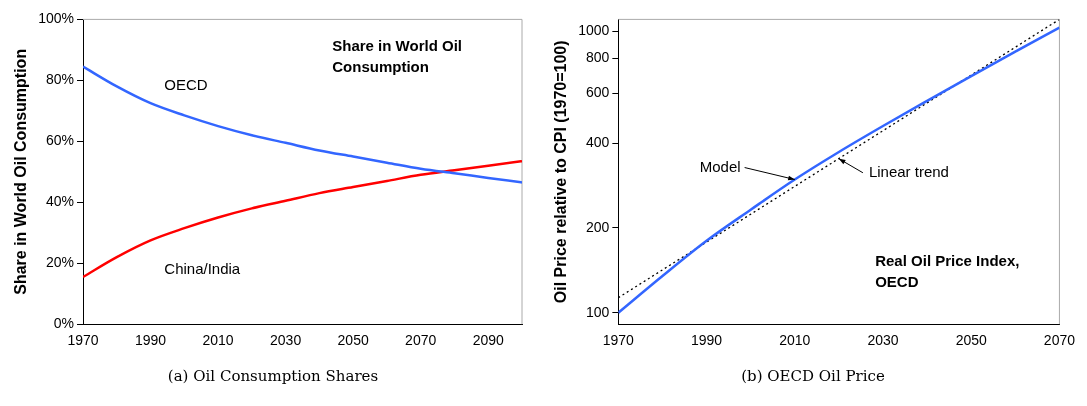 The width and height of the screenshot is (1087, 406). I want to click on y-axis-title: Oil Price relative to CPI (1970=100), so click(561, 172).